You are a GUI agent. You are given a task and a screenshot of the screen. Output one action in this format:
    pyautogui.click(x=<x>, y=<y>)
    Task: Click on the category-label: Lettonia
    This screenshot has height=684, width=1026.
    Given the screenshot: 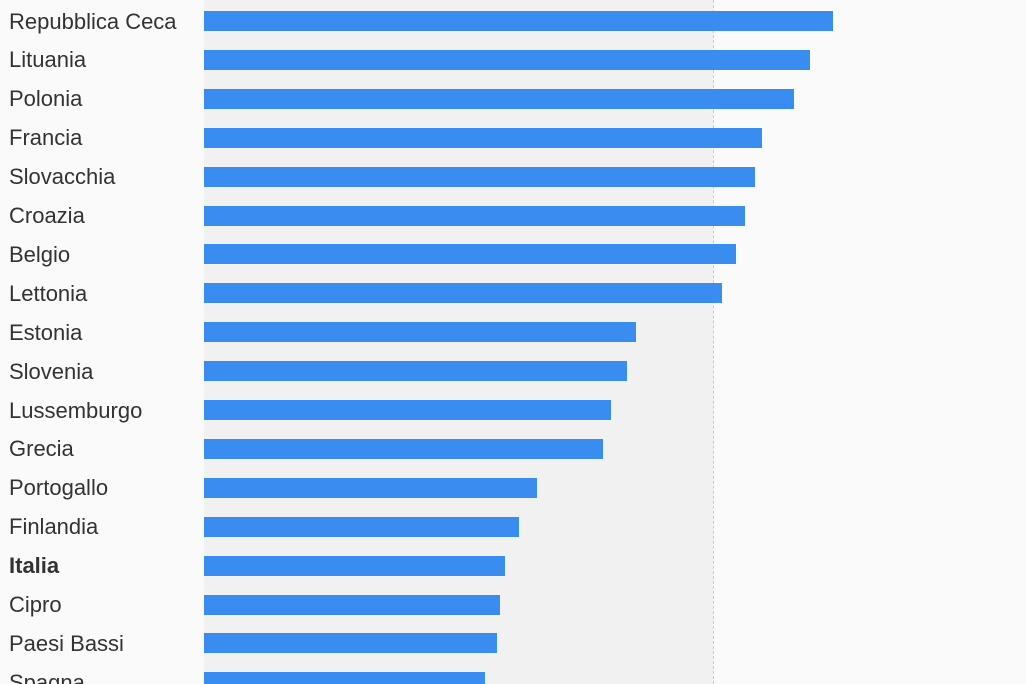 What is the action you would take?
    pyautogui.click(x=48, y=293)
    